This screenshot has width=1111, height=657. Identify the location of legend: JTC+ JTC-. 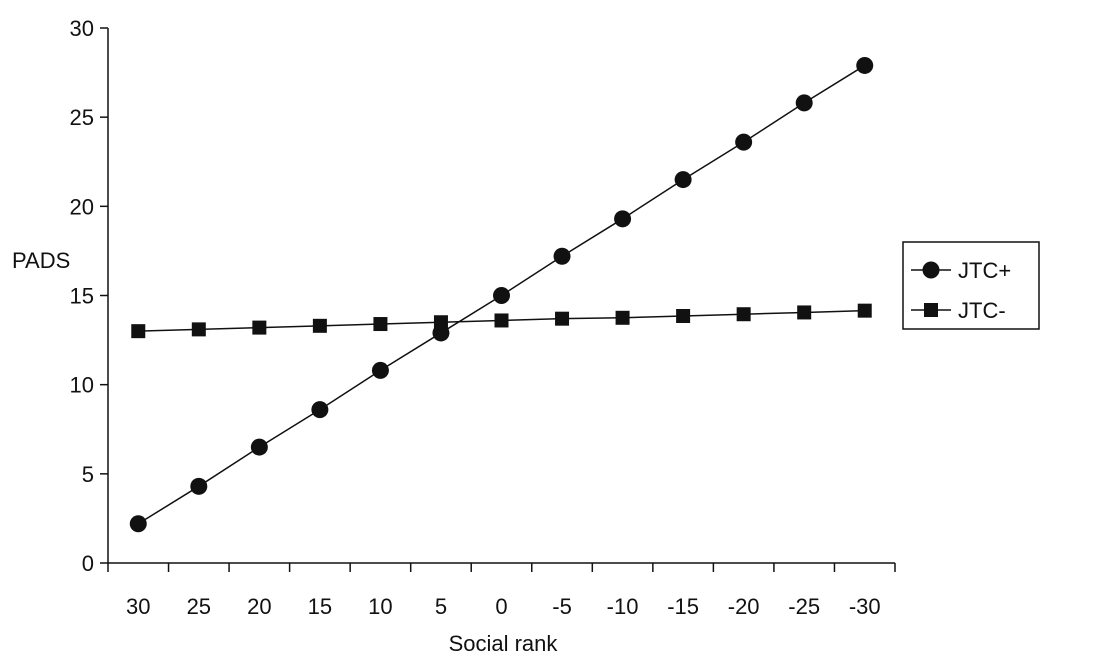
(971, 285).